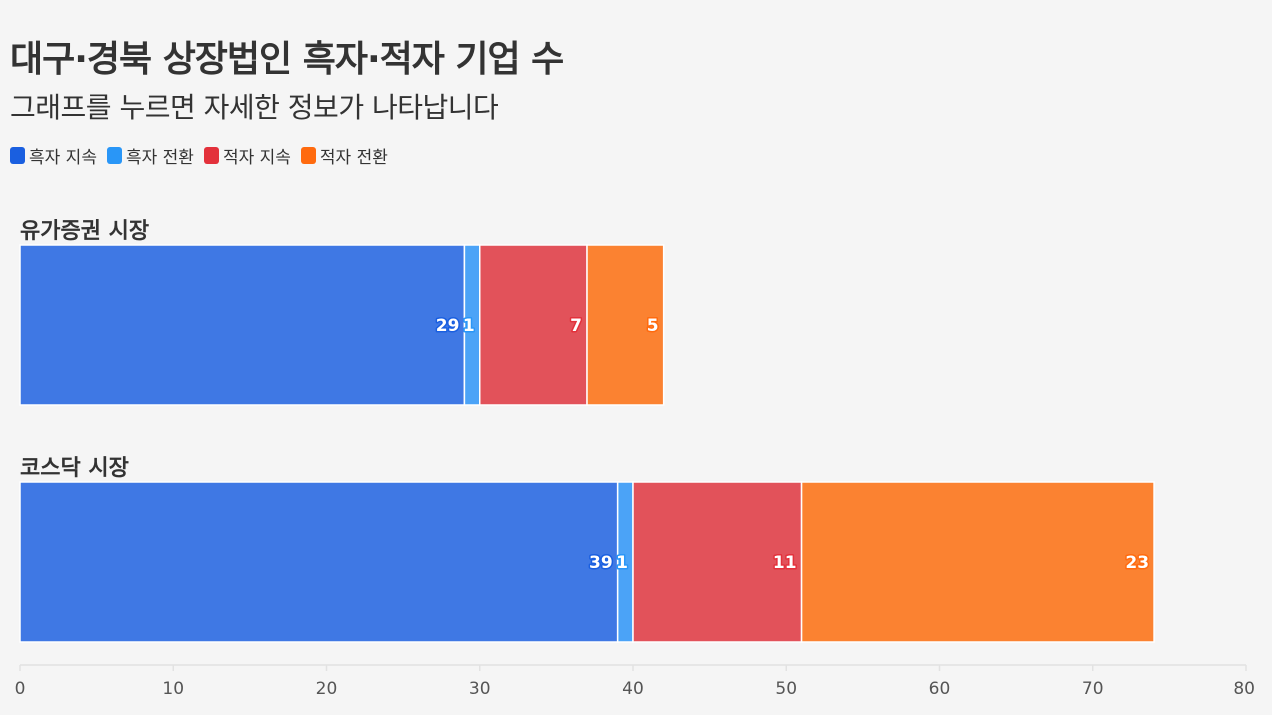  I want to click on x-tick-label: 0, so click(20, 689).